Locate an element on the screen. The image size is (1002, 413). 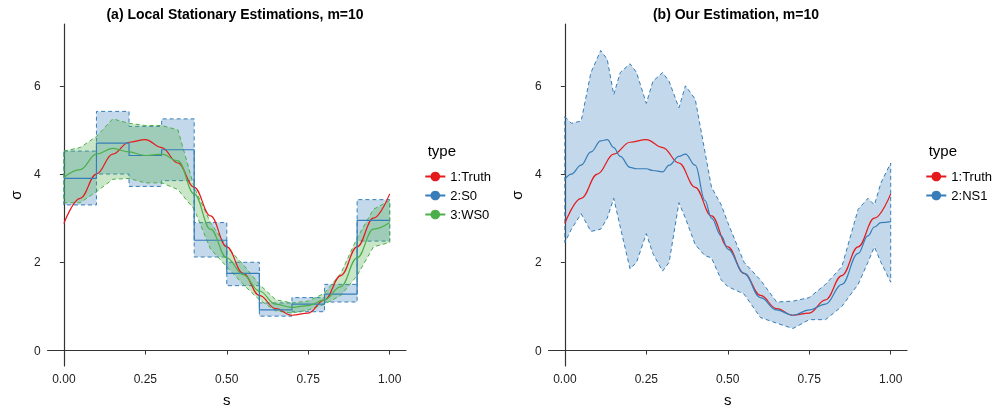
legend-label: 2:S0 is located at coordinates (464, 195).